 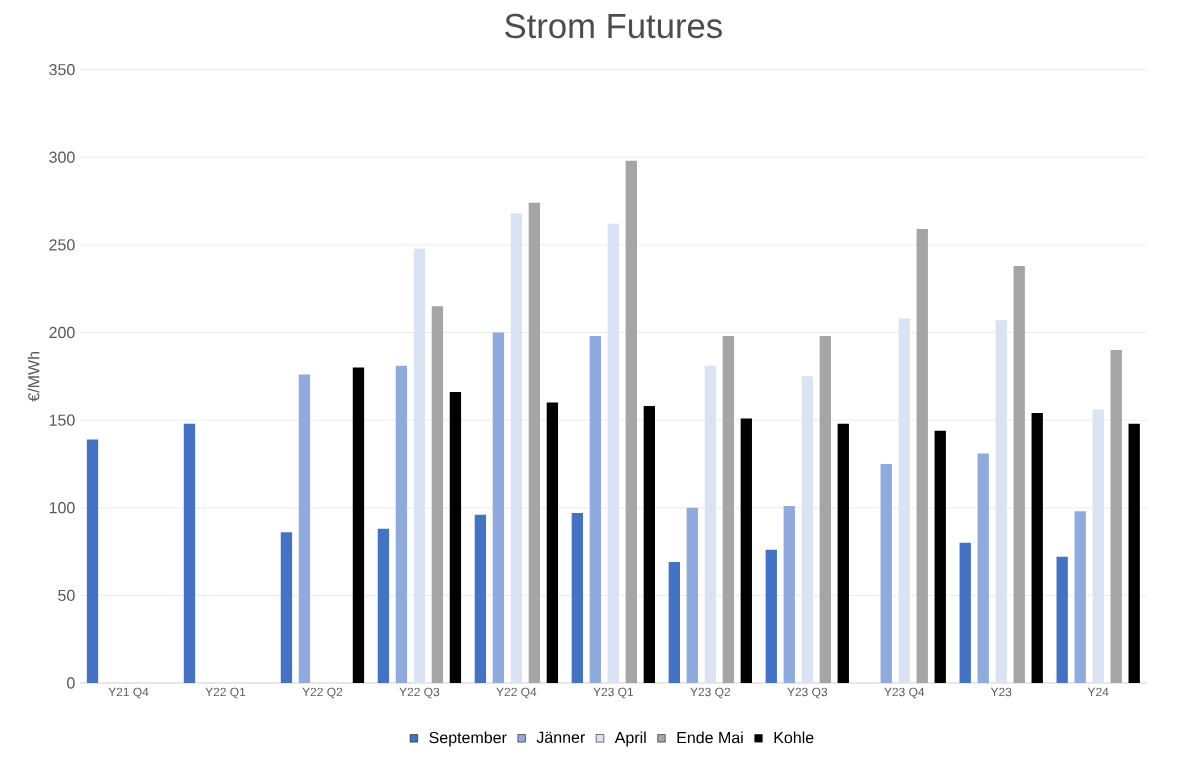 What do you see at coordinates (613, 26) in the screenshot?
I see `chart-title: Strom Futures` at bounding box center [613, 26].